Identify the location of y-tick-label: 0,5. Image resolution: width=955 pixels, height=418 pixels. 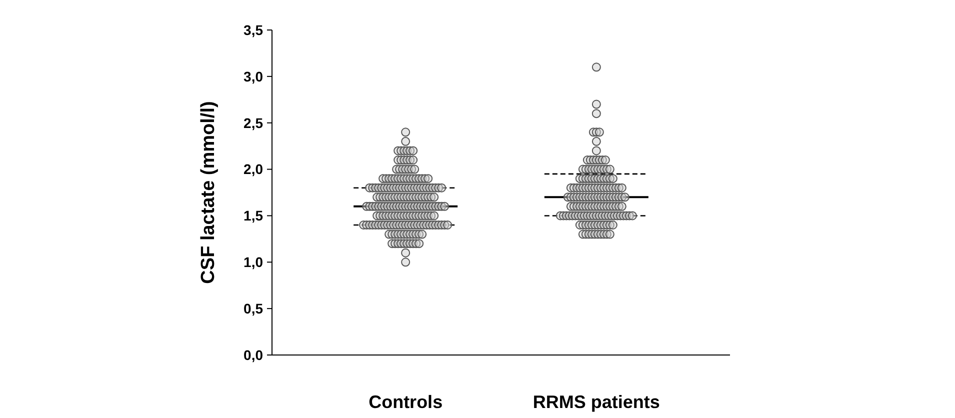
(254, 308).